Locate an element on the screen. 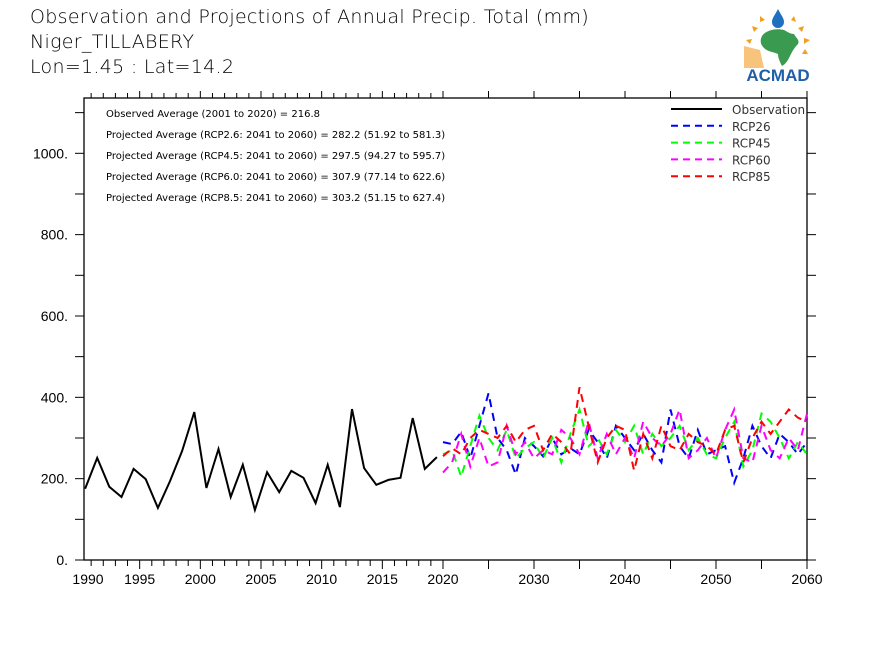  annotation-0: Observed Average (2001 to 2020) = 216.8 is located at coordinates (213, 114).